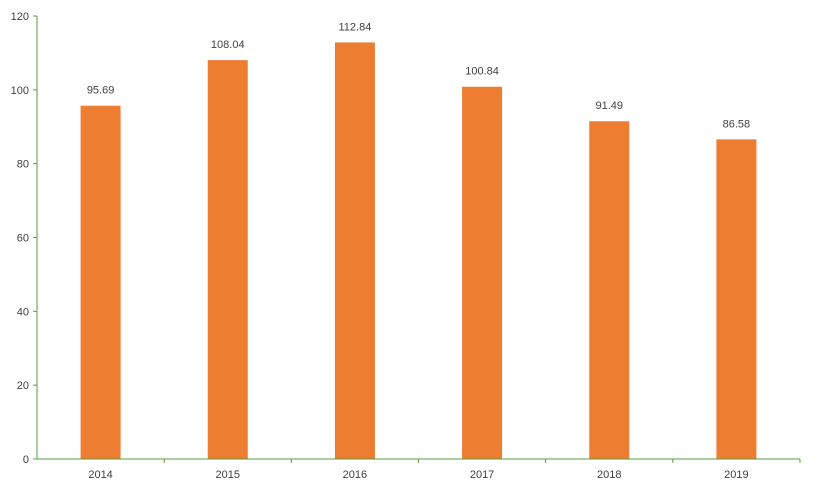 The height and width of the screenshot is (492, 815). I want to click on bar-2014, so click(100, 282).